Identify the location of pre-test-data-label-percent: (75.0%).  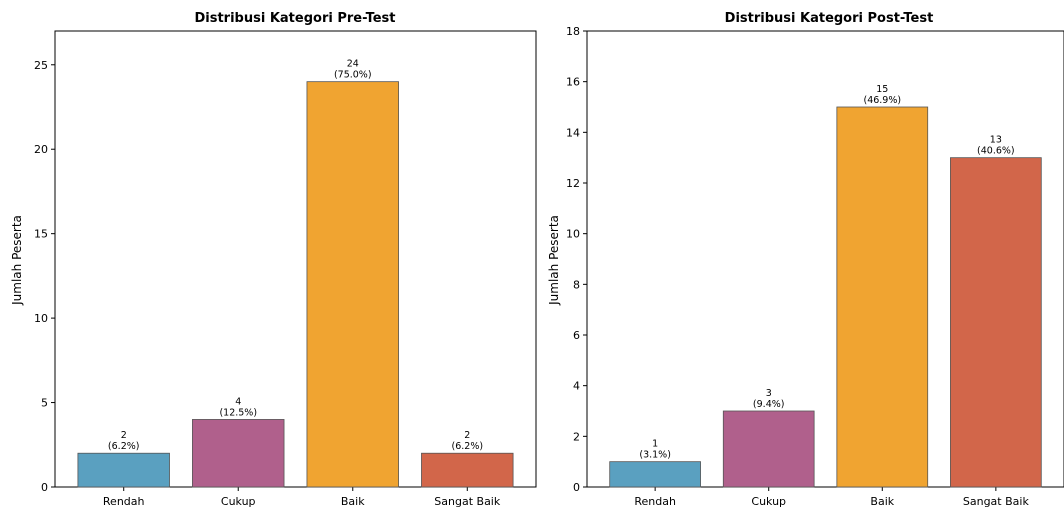
(353, 75).